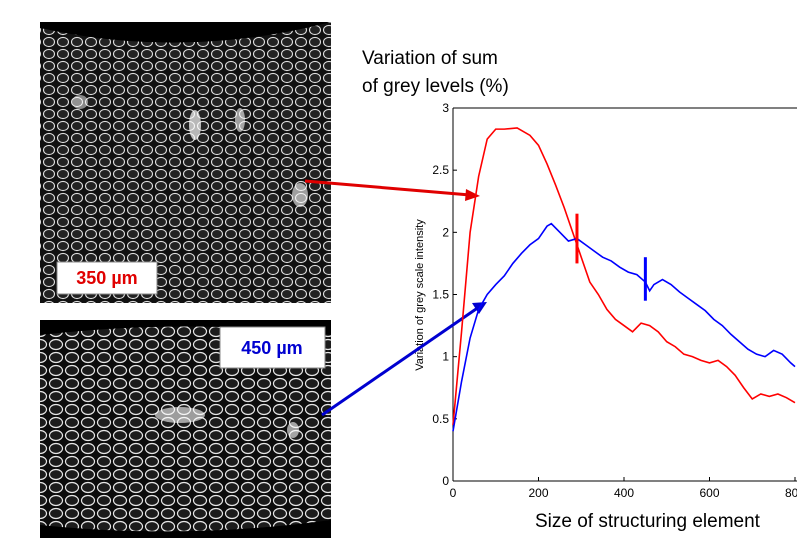  What do you see at coordinates (445, 357) in the screenshot?
I see `y-tick-label: 1` at bounding box center [445, 357].